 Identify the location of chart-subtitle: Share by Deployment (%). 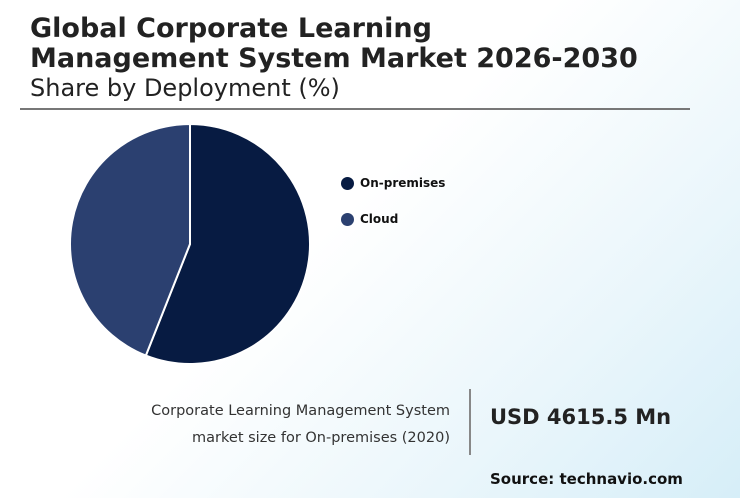
(185, 88).